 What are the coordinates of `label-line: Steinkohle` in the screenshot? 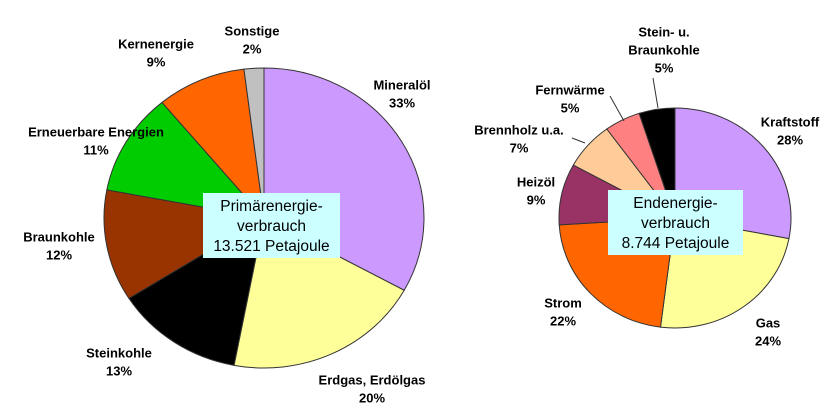 It's located at (119, 353).